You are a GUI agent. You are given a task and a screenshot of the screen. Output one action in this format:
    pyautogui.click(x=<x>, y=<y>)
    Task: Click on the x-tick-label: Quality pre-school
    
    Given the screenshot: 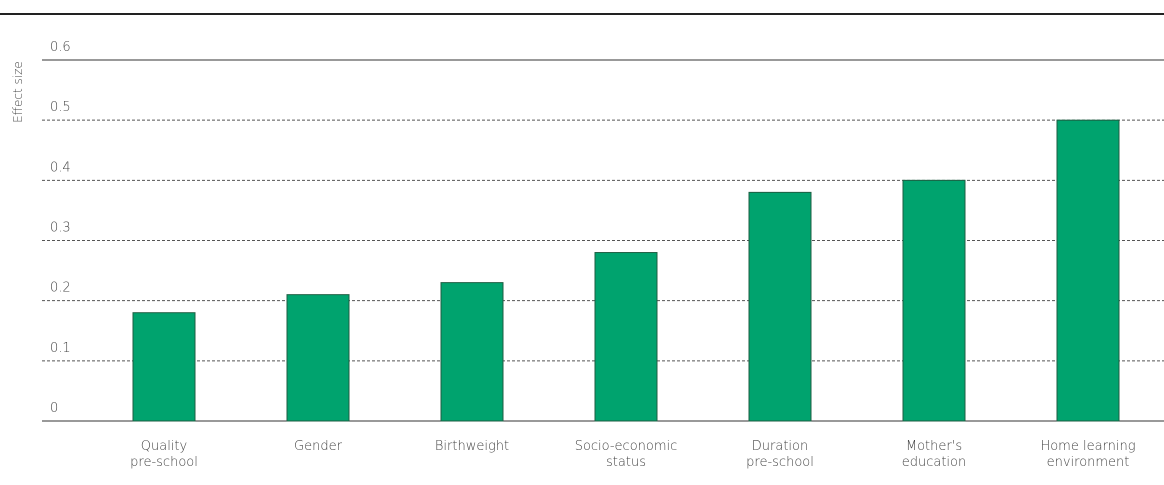 What is the action you would take?
    pyautogui.click(x=164, y=454)
    